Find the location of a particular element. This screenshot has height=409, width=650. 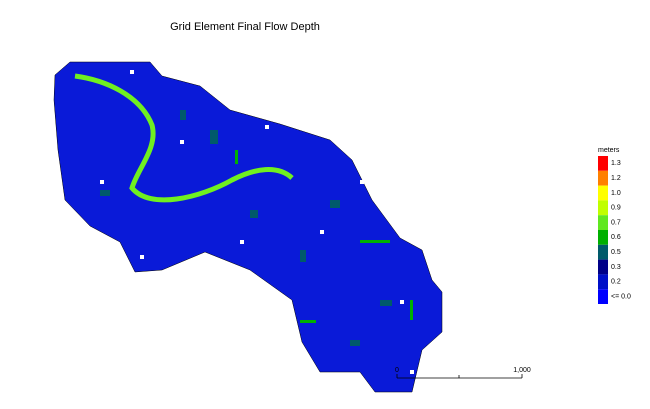

legend-label: 0.5 is located at coordinates (616, 252).